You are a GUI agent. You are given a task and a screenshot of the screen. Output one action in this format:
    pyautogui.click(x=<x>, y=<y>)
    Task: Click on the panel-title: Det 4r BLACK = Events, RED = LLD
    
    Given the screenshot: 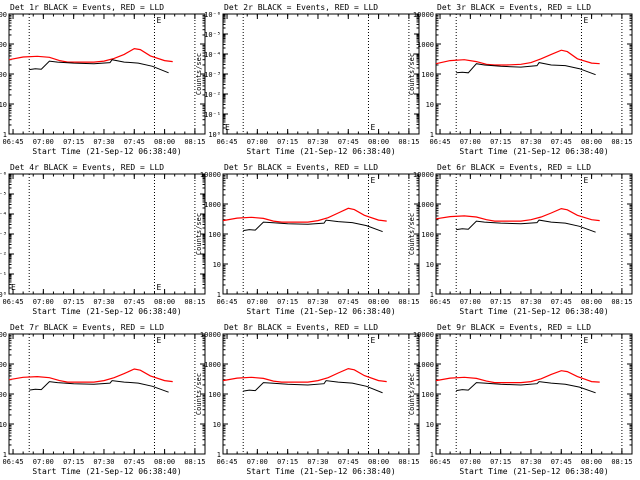 What is the action you would take?
    pyautogui.click(x=87, y=167)
    